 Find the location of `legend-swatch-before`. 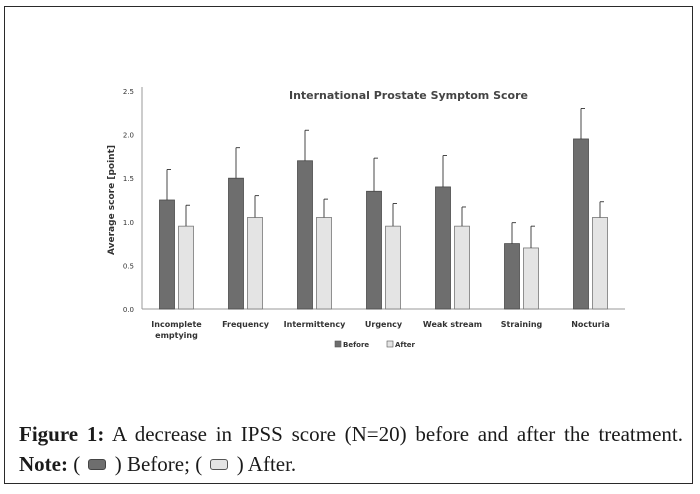

legend-swatch-before is located at coordinates (338, 344).